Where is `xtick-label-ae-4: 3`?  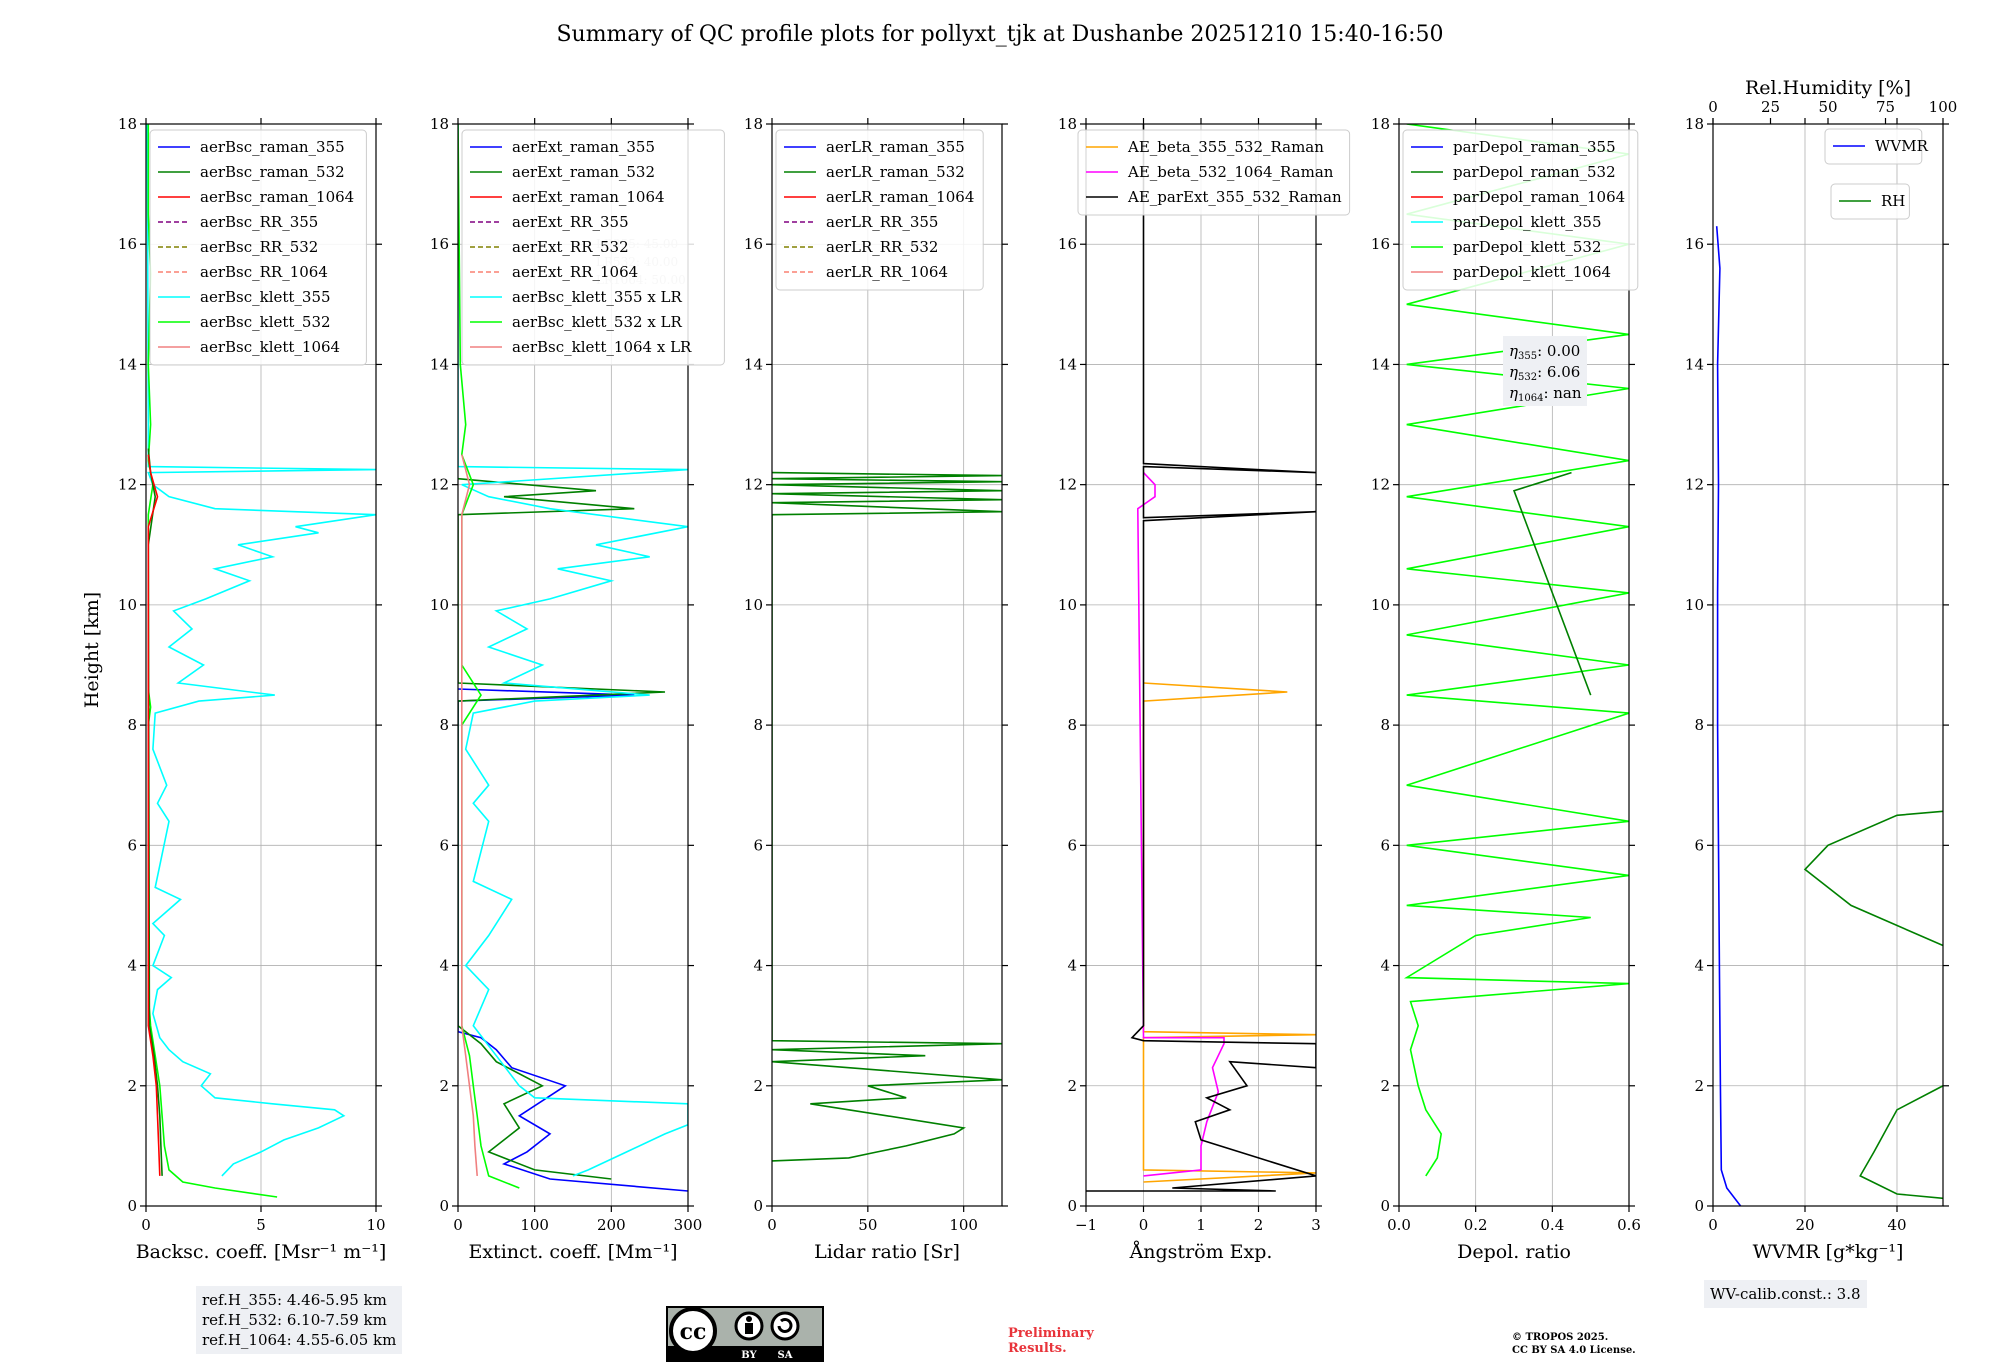 xtick-label-ae-4: 3 is located at coordinates (1316, 1225).